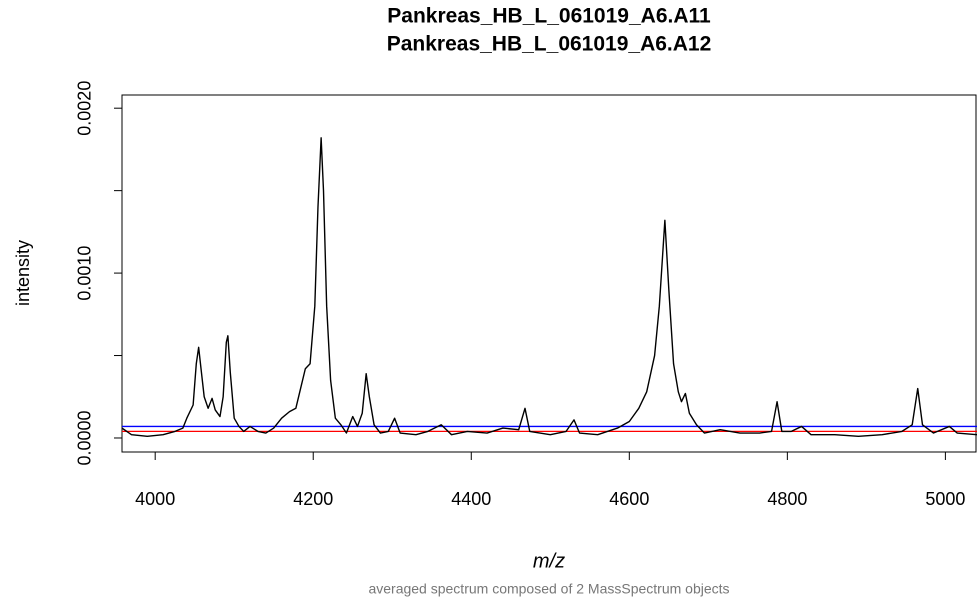 This screenshot has height=602, width=977. Describe the element at coordinates (549, 16) in the screenshot. I see `chart-title: Pankreas_HB_L_061019_A6.A11` at that location.